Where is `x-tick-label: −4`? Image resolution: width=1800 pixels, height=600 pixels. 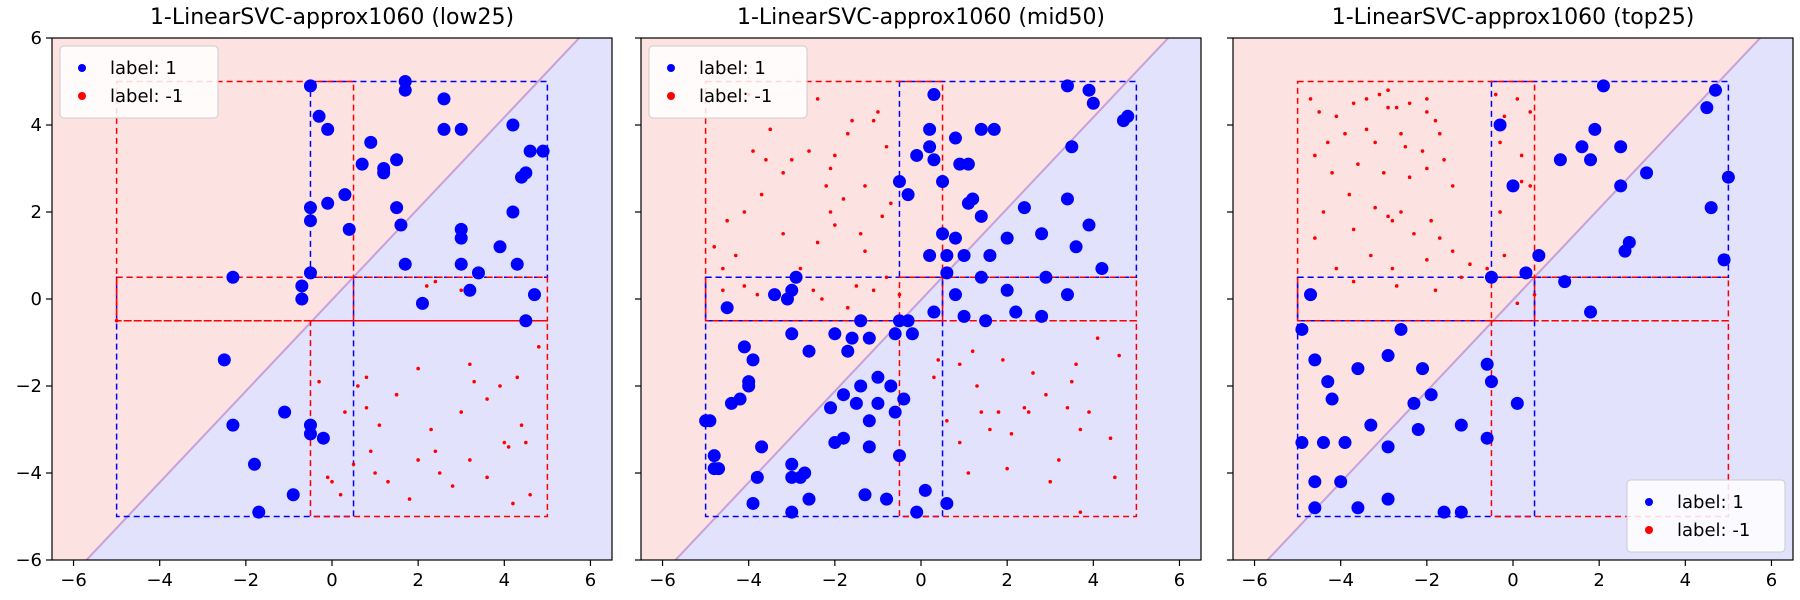 x-tick-label: −4 is located at coordinates (1340, 580).